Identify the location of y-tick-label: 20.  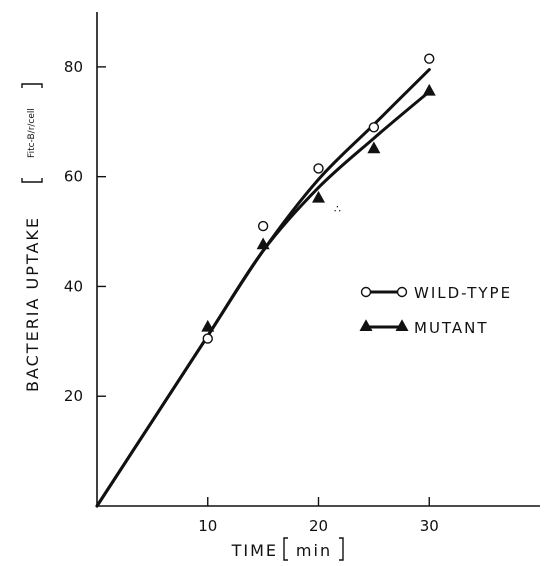
(73, 396).